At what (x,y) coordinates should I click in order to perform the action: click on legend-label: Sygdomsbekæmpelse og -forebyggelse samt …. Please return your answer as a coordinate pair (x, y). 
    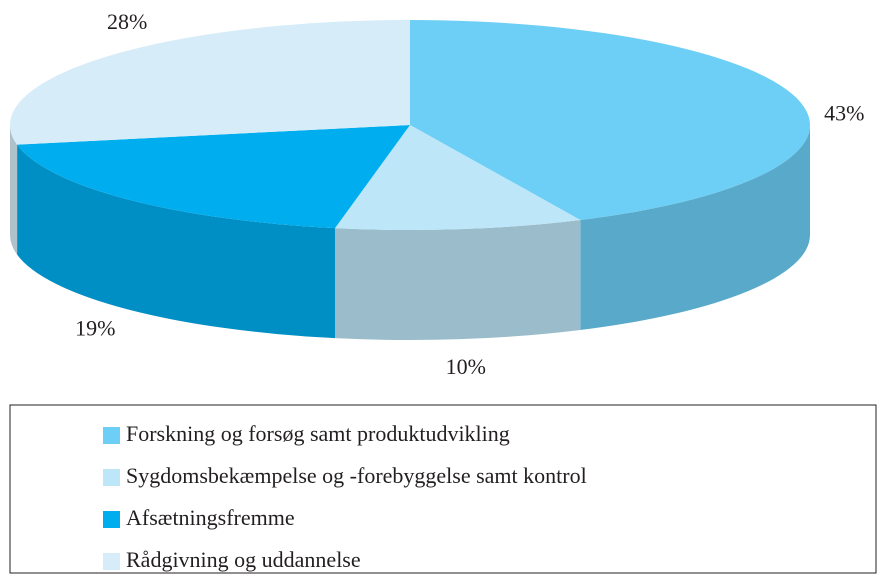
    Looking at the image, I should click on (356, 475).